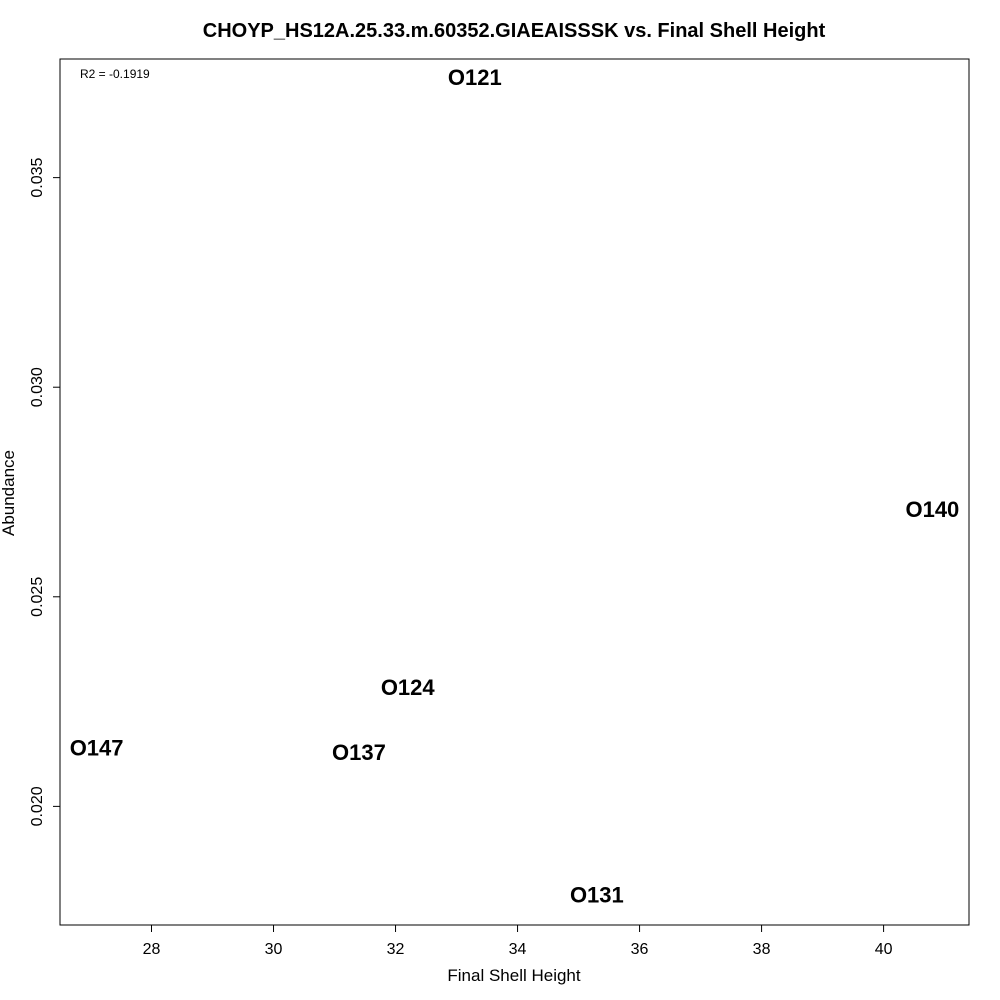  What do you see at coordinates (37, 806) in the screenshot?
I see `y-tick-label: 0.020` at bounding box center [37, 806].